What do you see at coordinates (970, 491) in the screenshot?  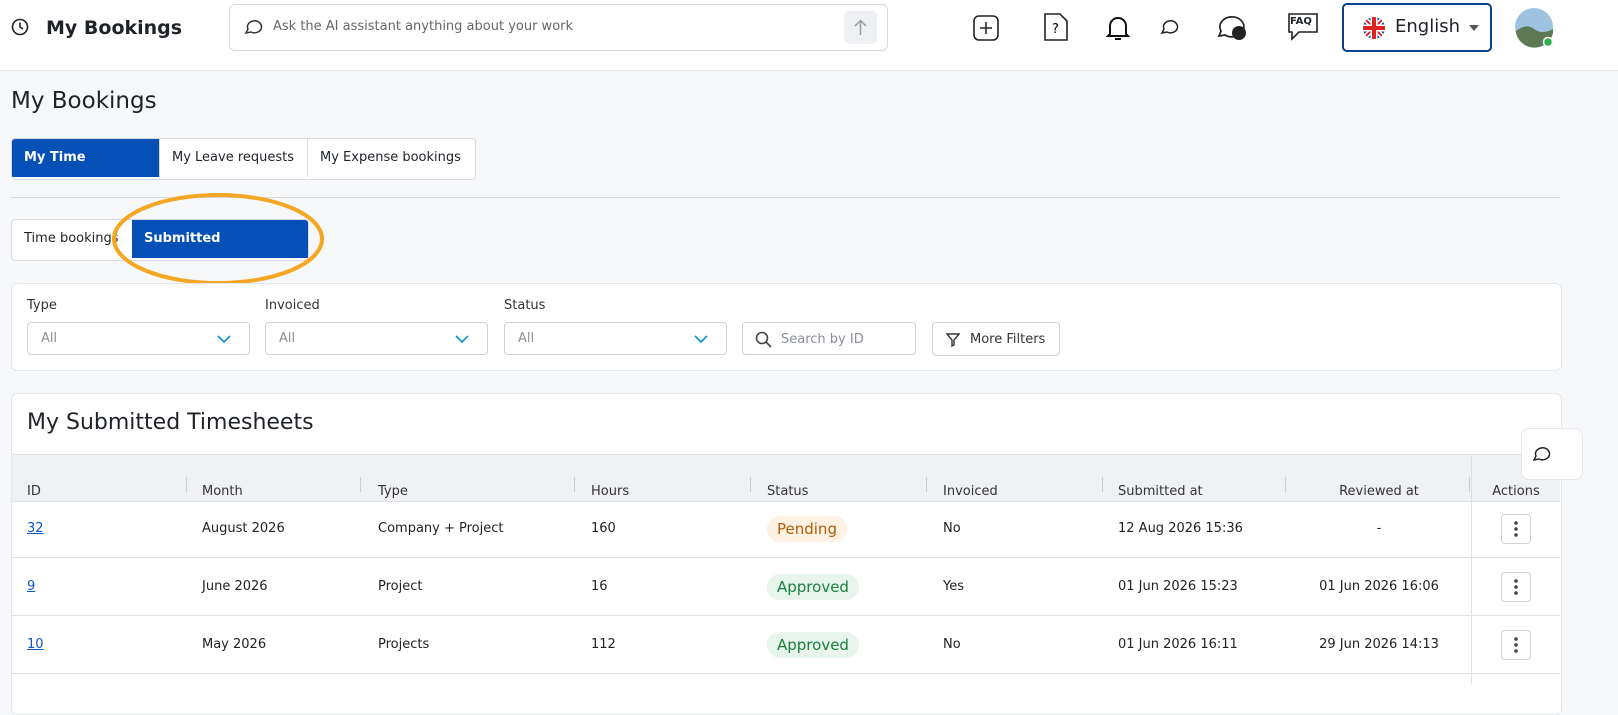 I see `column-header: Invoiced` at bounding box center [970, 491].